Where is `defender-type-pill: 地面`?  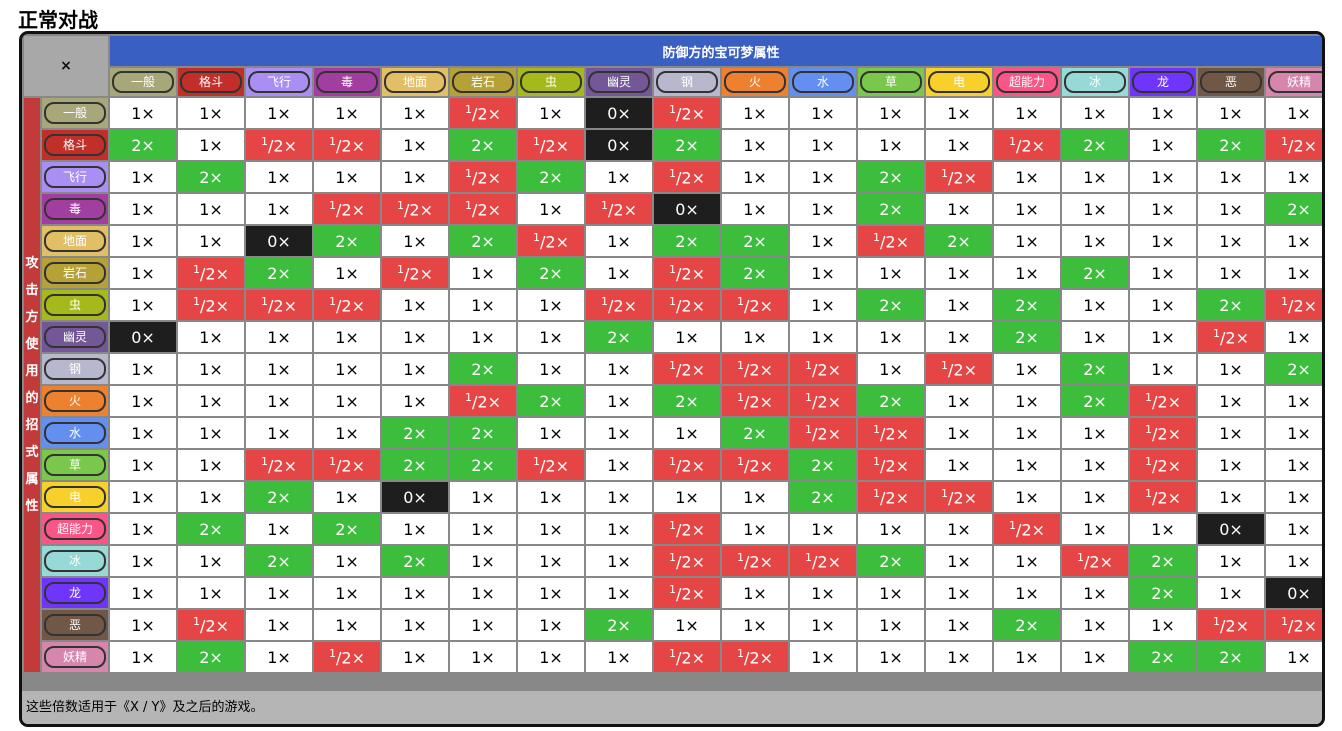 defender-type-pill: 地面 is located at coordinates (415, 82).